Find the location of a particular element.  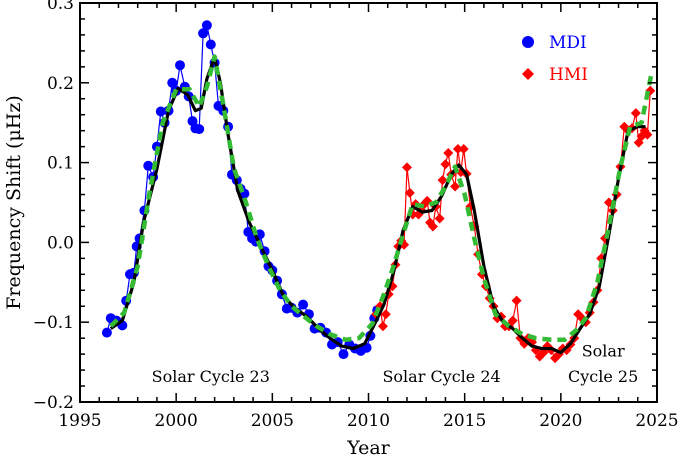

y-tick-label: 0.3 is located at coordinates (60, 7).